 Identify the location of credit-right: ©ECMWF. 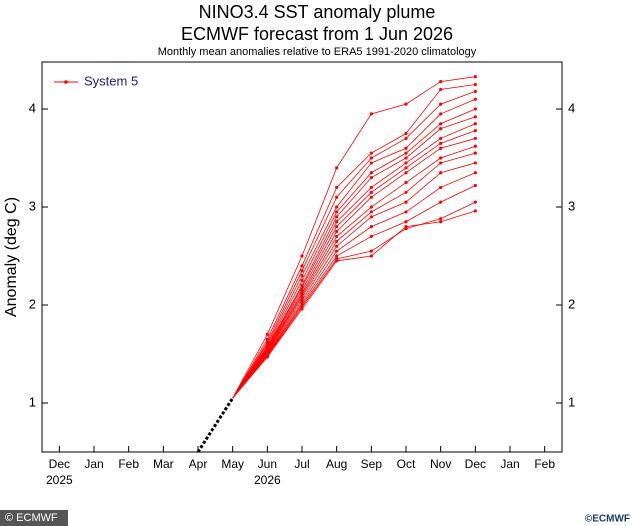
(607, 519).